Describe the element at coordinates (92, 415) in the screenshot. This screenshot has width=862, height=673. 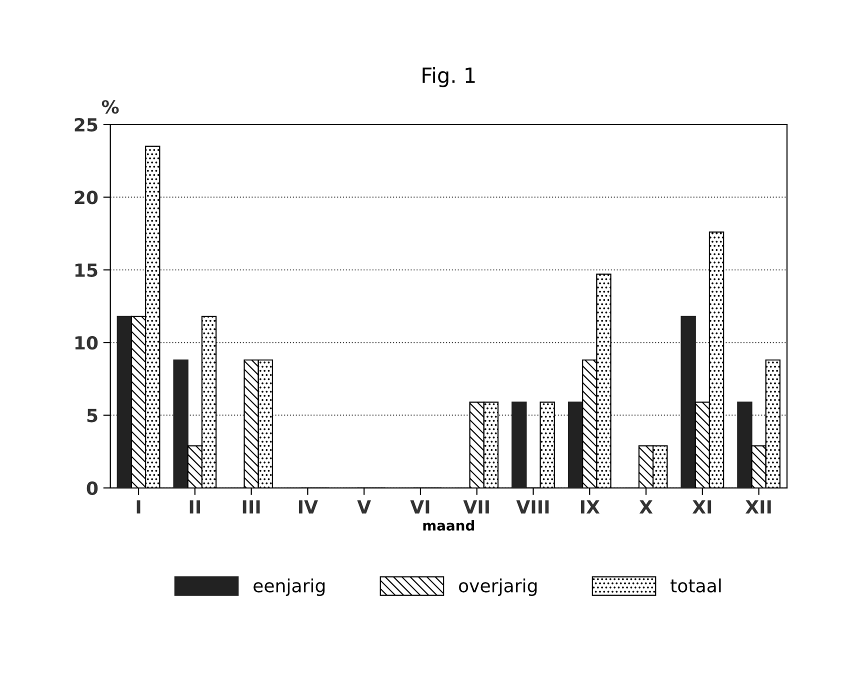
I see `y-tick-label: 5` at that location.